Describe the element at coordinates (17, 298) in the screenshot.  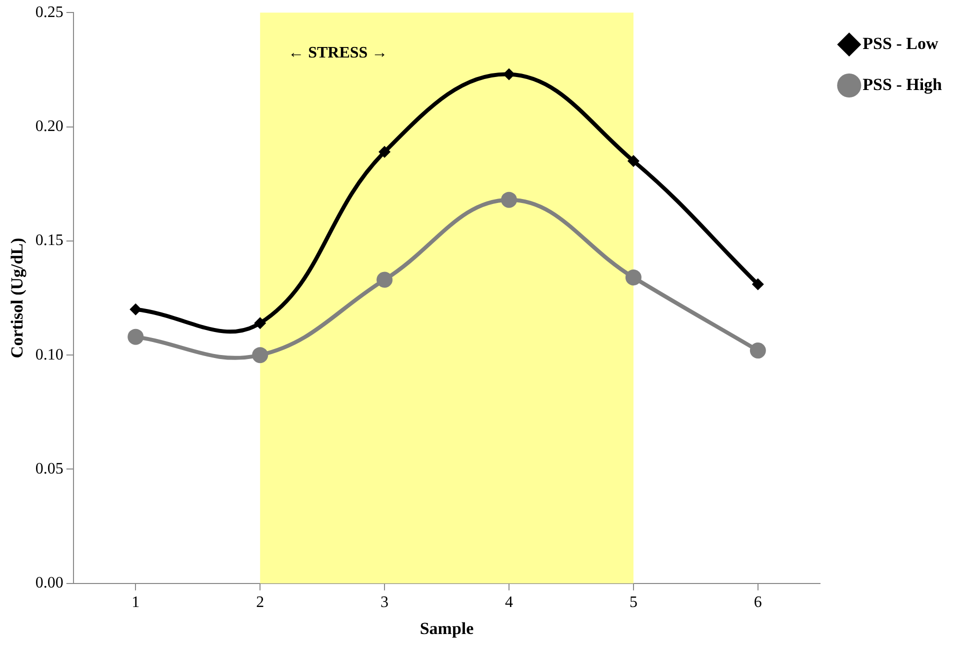
I see `y-axis-title: Cortisol (Ug/dL)` at that location.